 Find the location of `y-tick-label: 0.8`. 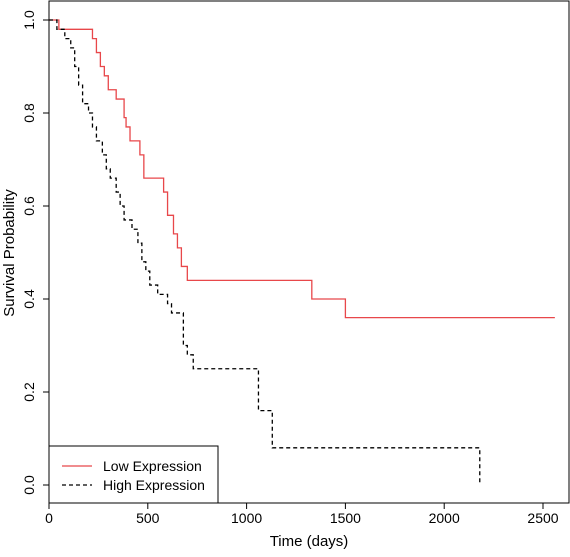

y-tick-label: 0.8 is located at coordinates (29, 113).